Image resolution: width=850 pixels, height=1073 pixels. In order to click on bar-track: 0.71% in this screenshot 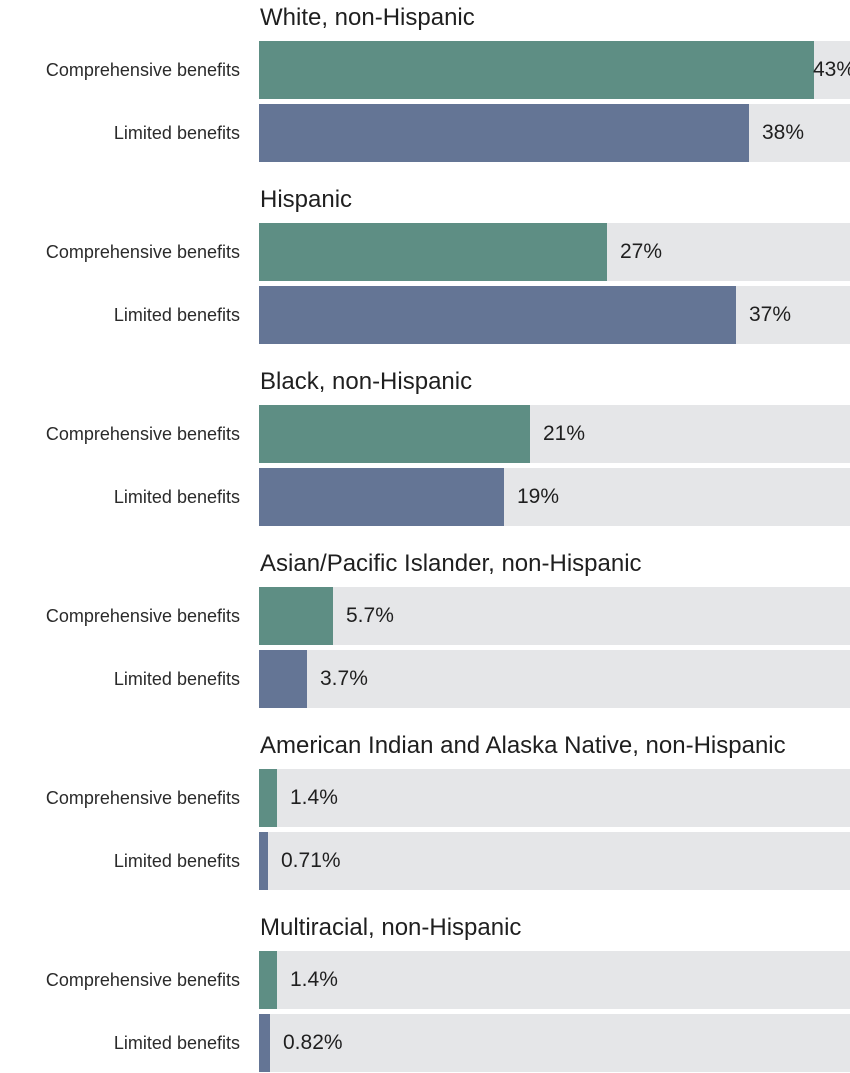, I will do `click(554, 861)`.